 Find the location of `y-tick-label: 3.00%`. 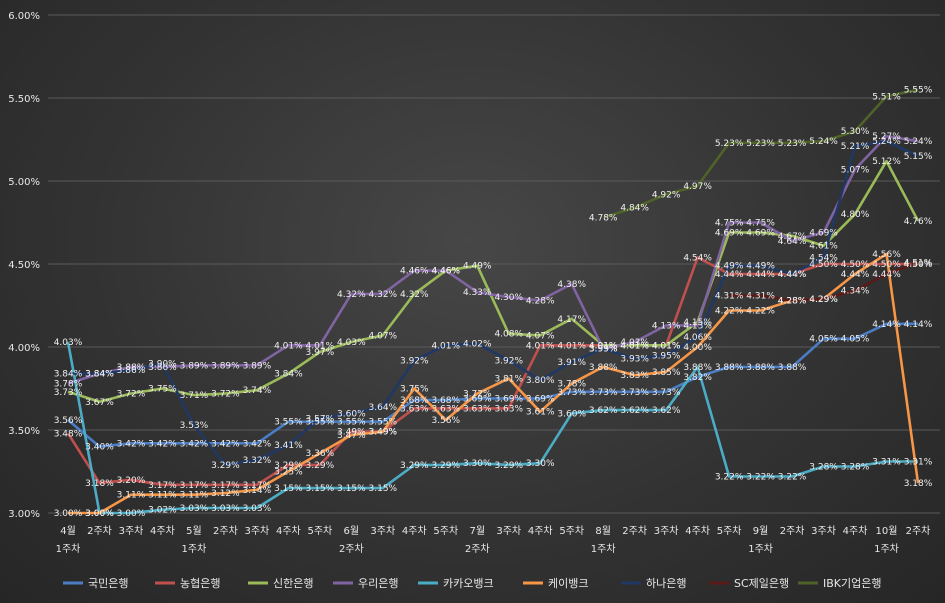

y-tick-label: 3.00% is located at coordinates (24, 514).